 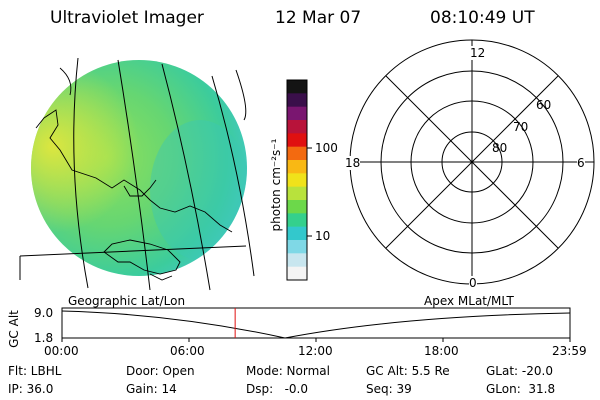 I want to click on info-mode: Mode: Normal, so click(x=288, y=371).